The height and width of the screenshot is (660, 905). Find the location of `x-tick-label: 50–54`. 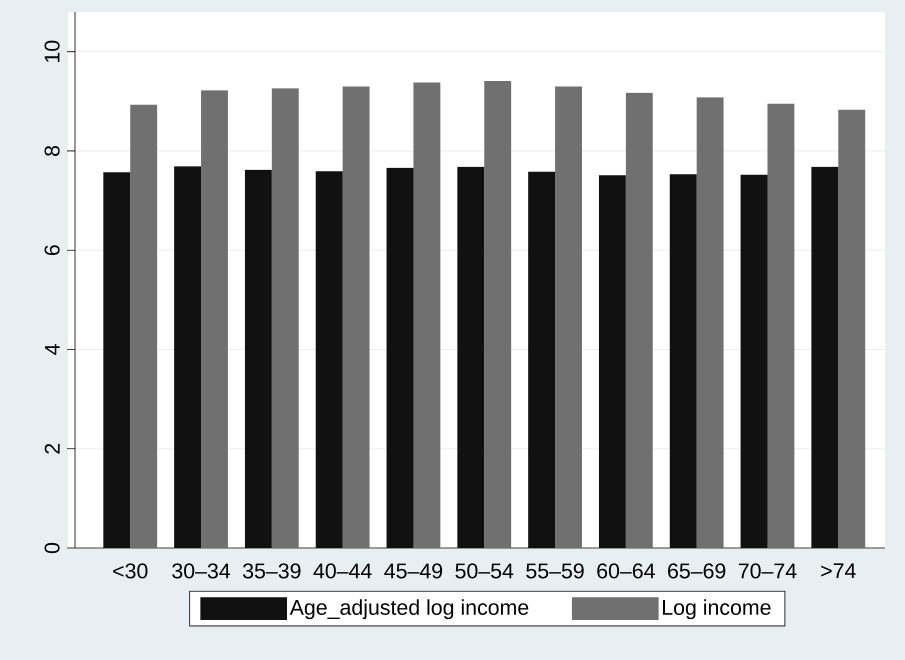

x-tick-label: 50–54 is located at coordinates (484, 570).